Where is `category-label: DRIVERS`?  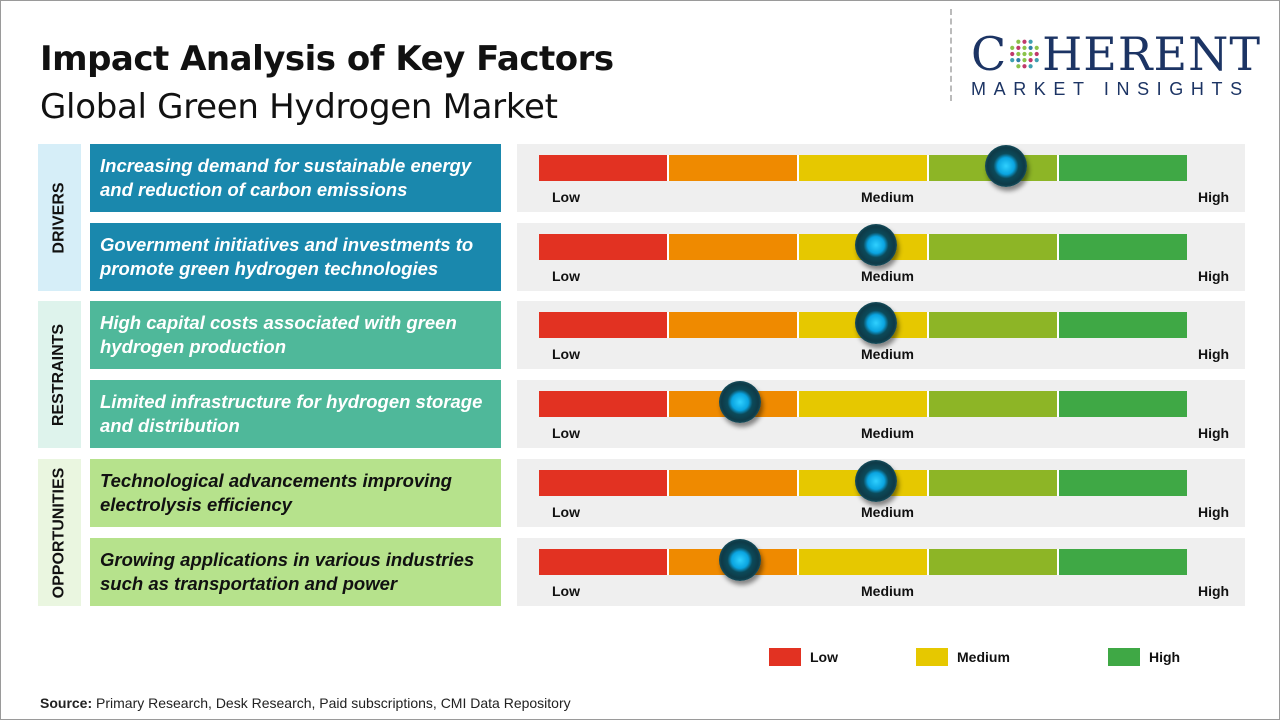 category-label: DRIVERS is located at coordinates (59, 217).